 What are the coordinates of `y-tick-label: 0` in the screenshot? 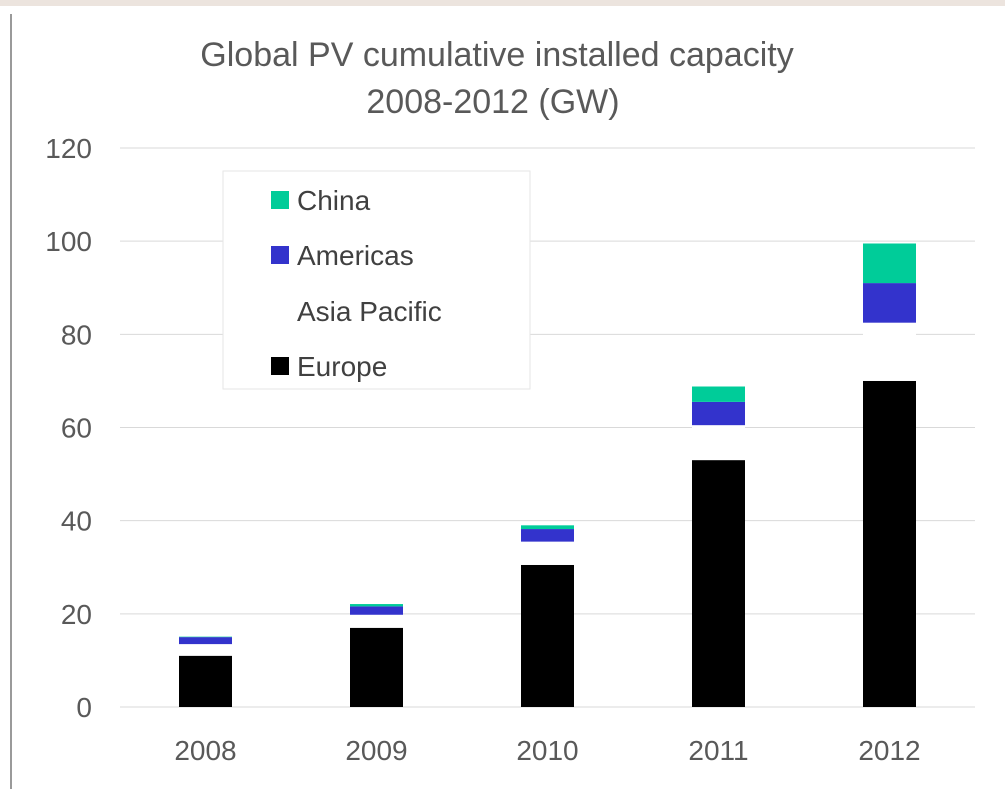 It's located at (84, 707).